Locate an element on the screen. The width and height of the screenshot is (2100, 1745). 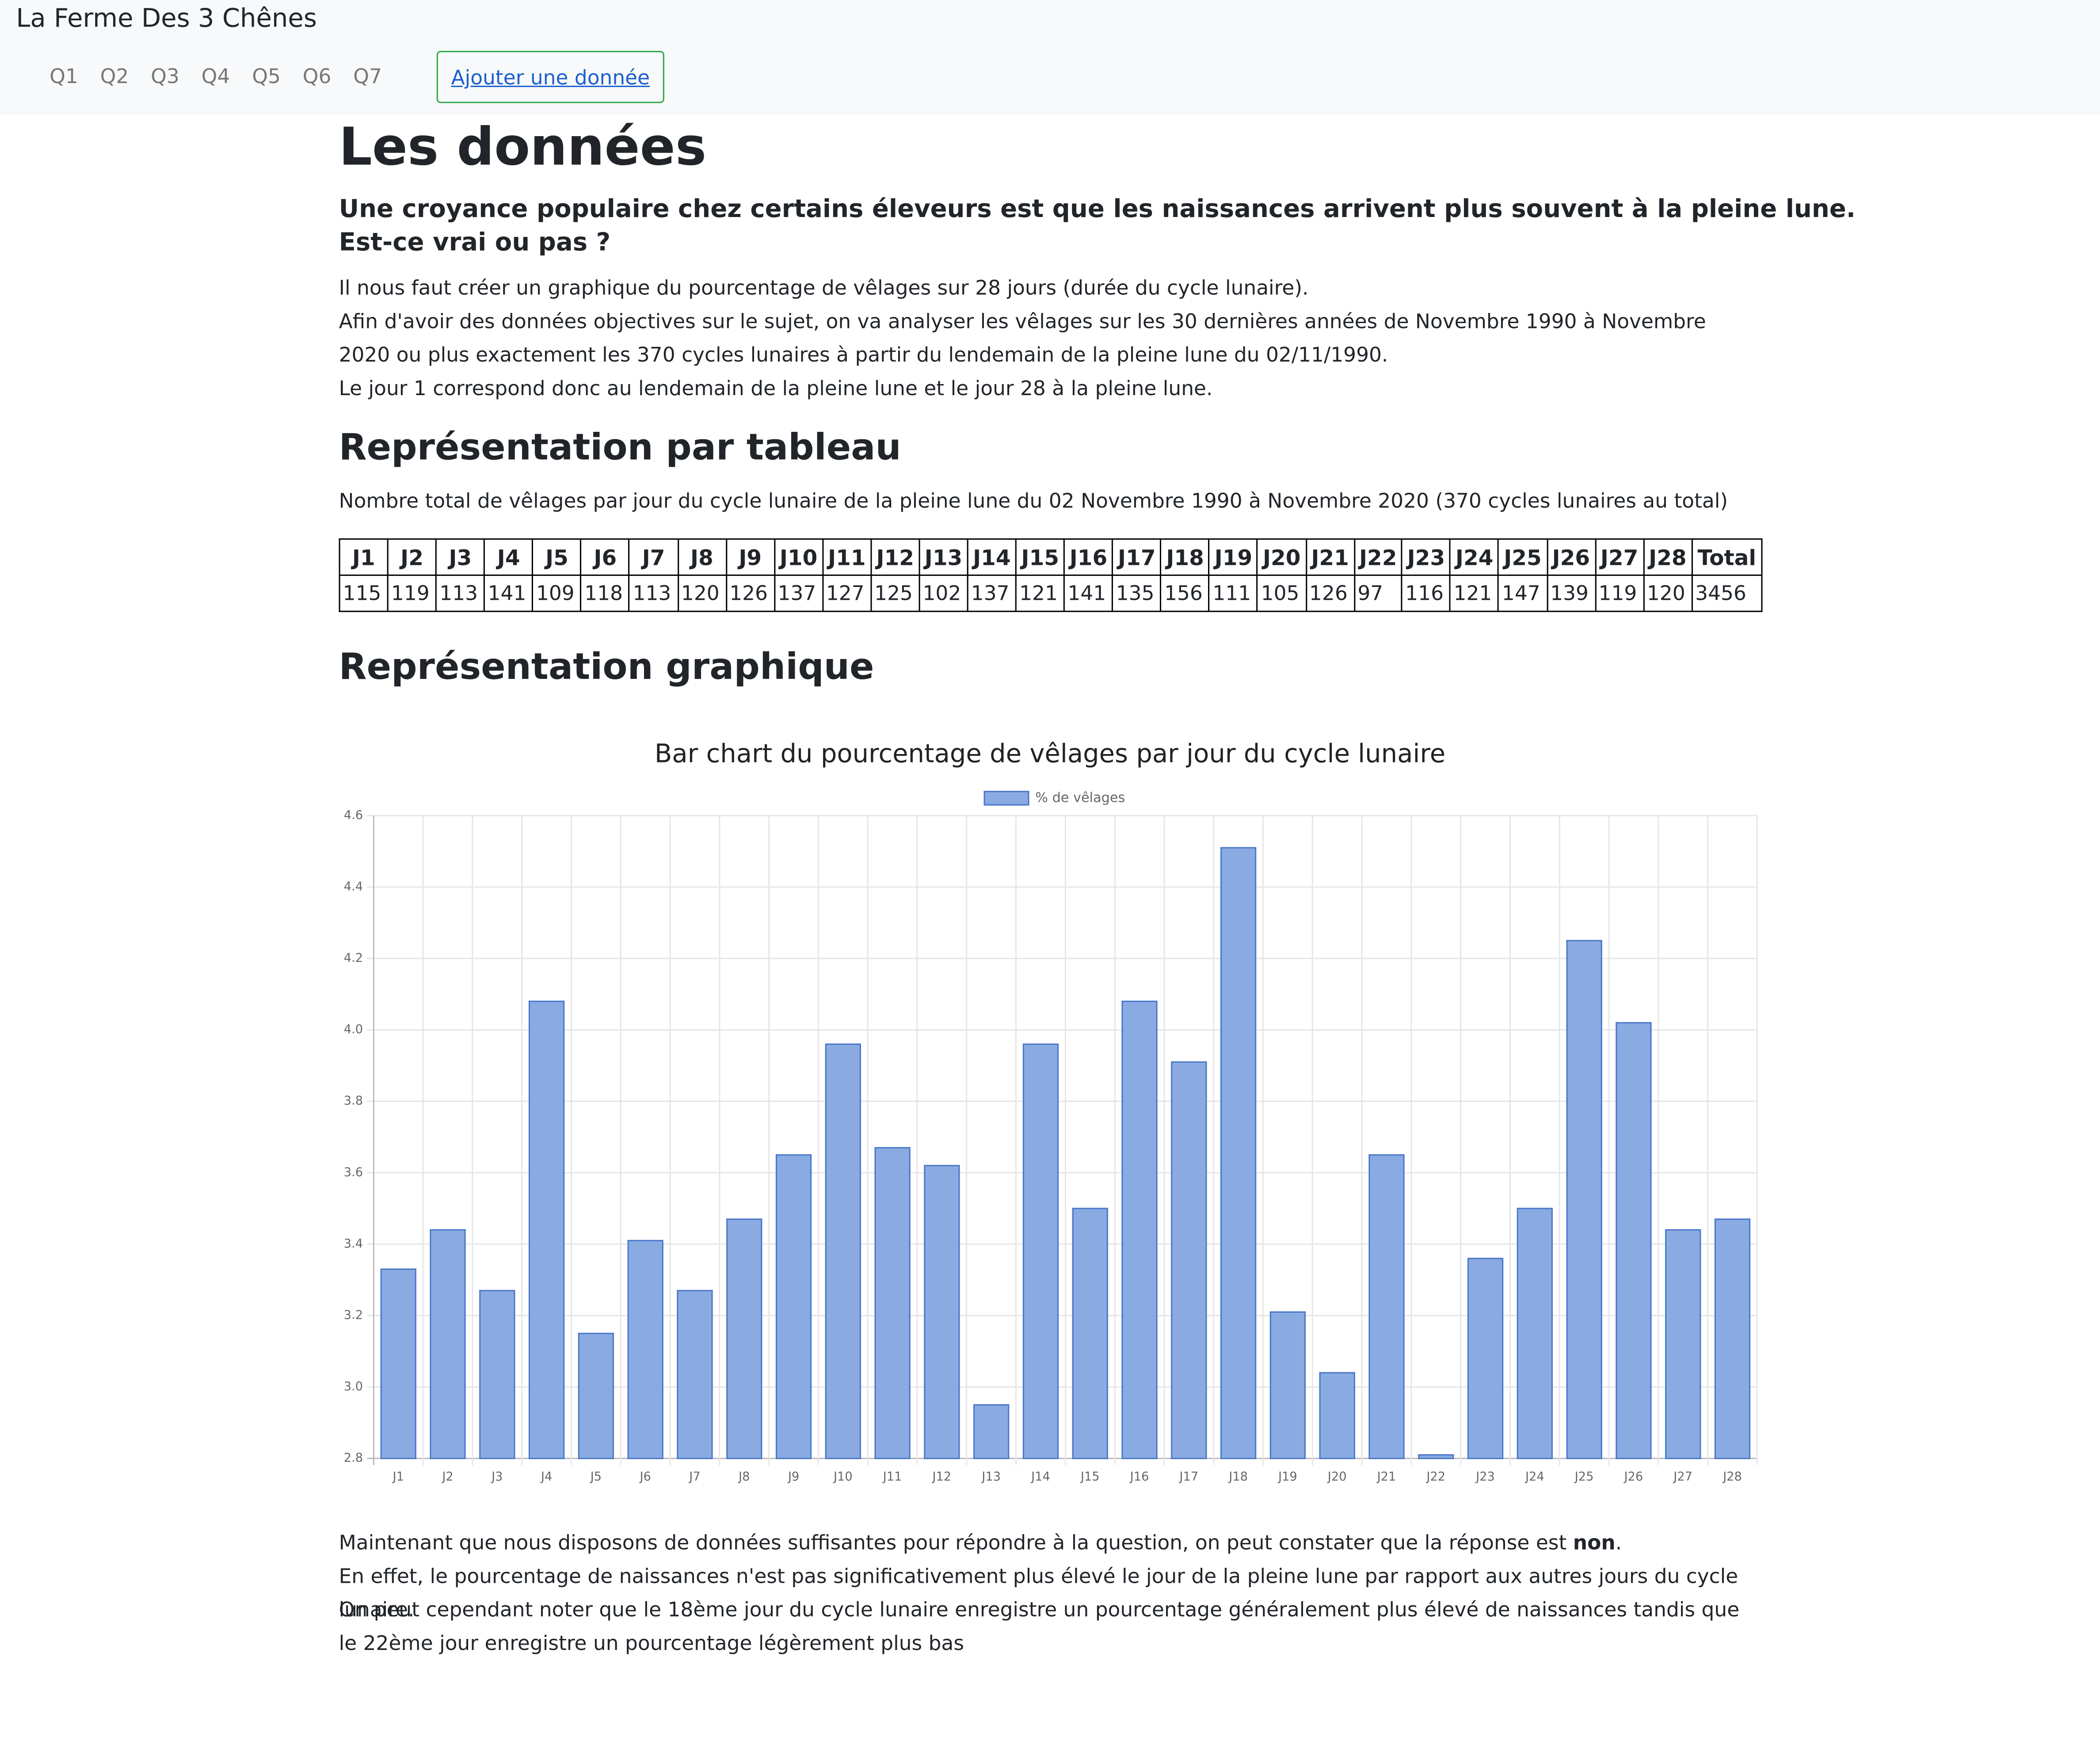
table-header-cell: J18 is located at coordinates (1185, 557).